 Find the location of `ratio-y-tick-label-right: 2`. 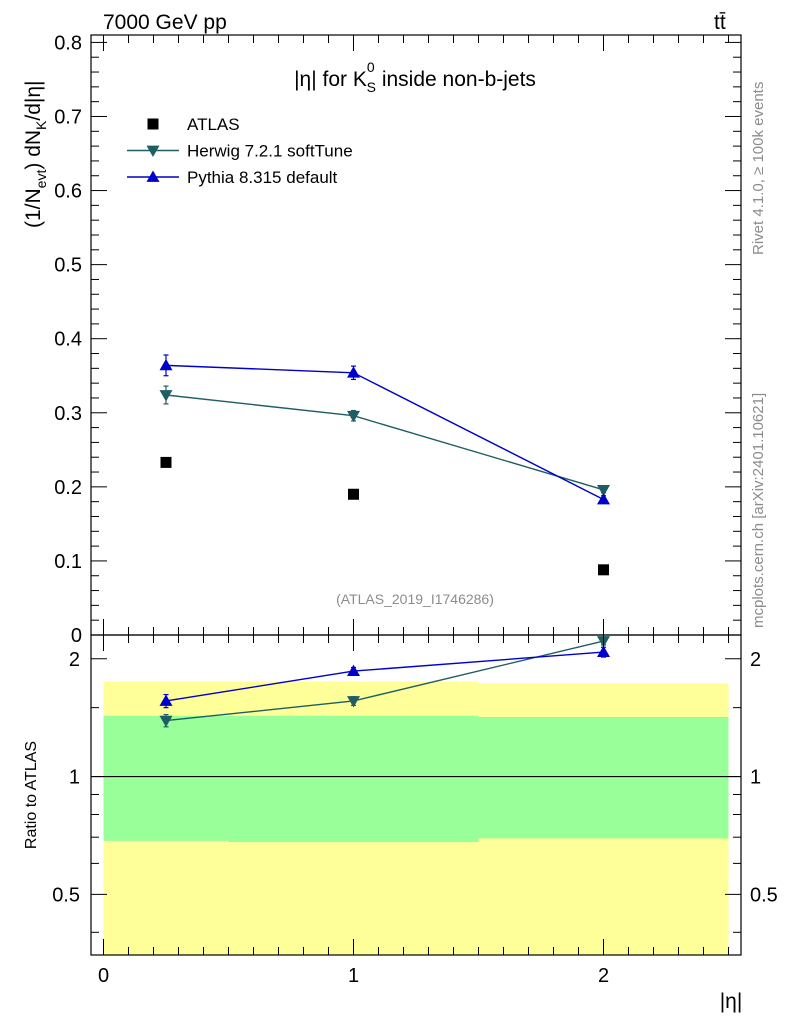

ratio-y-tick-label-right: 2 is located at coordinates (755, 660).